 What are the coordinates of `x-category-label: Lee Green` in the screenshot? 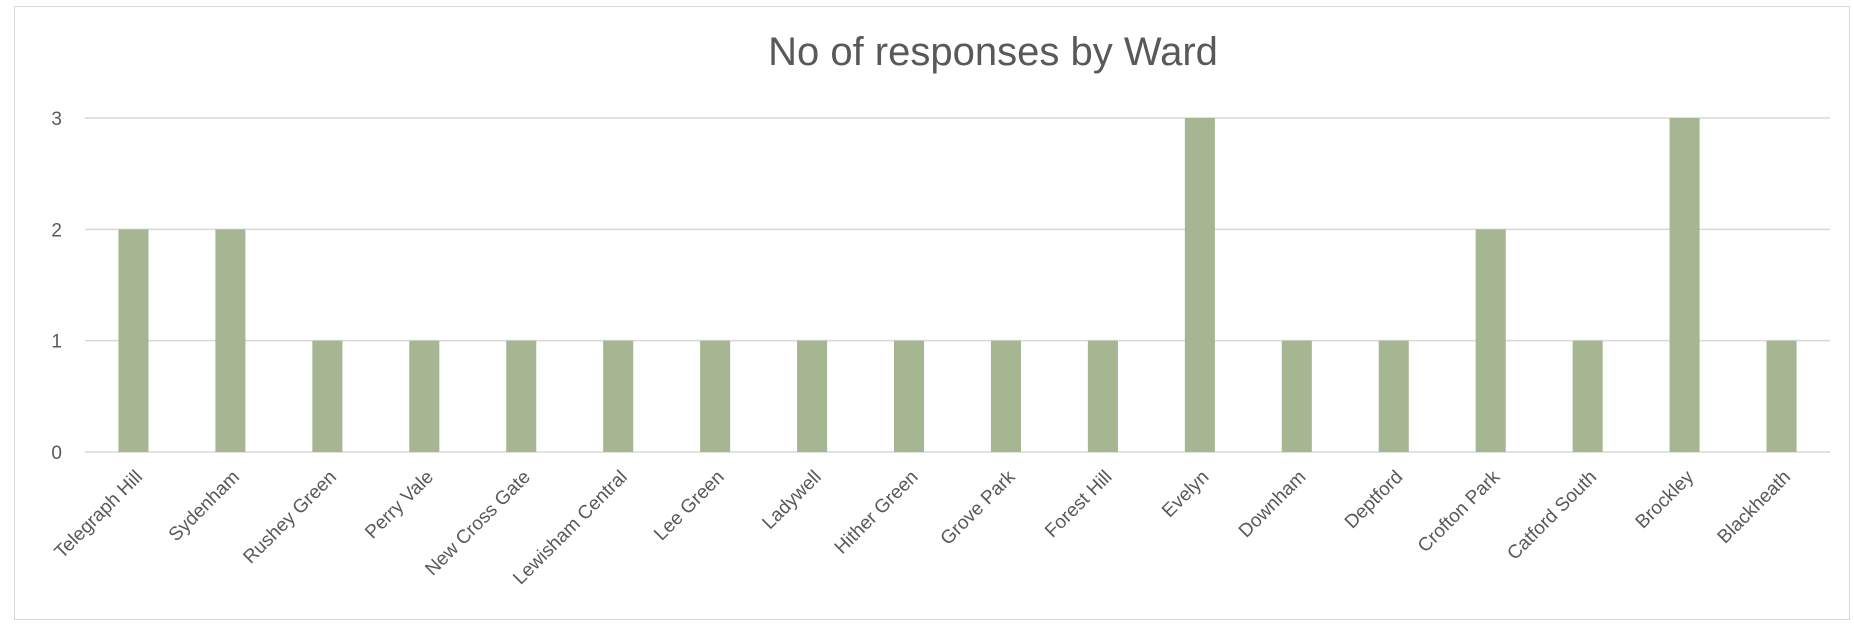 It's located at (689, 506).